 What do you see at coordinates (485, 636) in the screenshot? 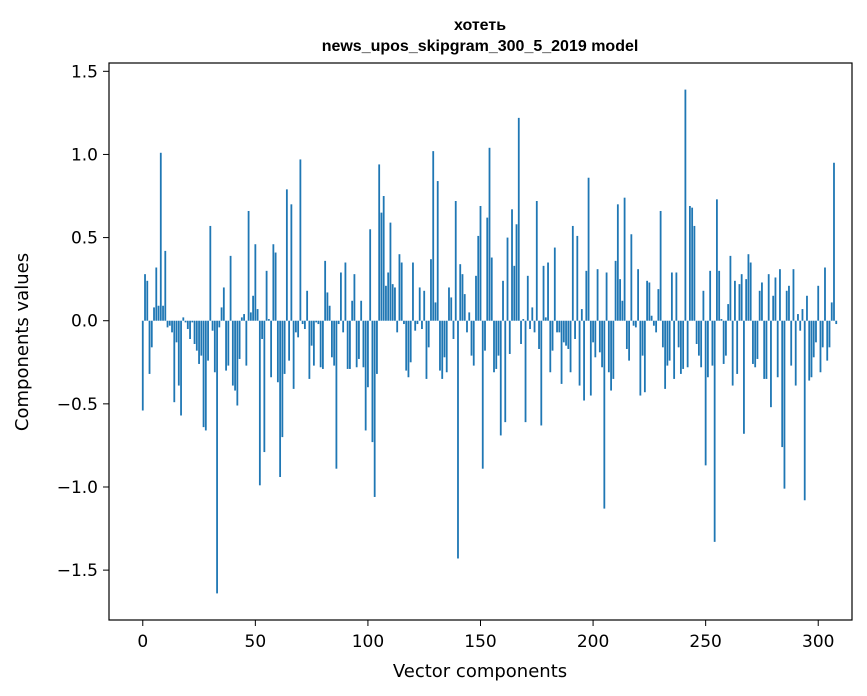
I see `x-axis-ticks: 0 50 100 150 200 250 300` at bounding box center [485, 636].